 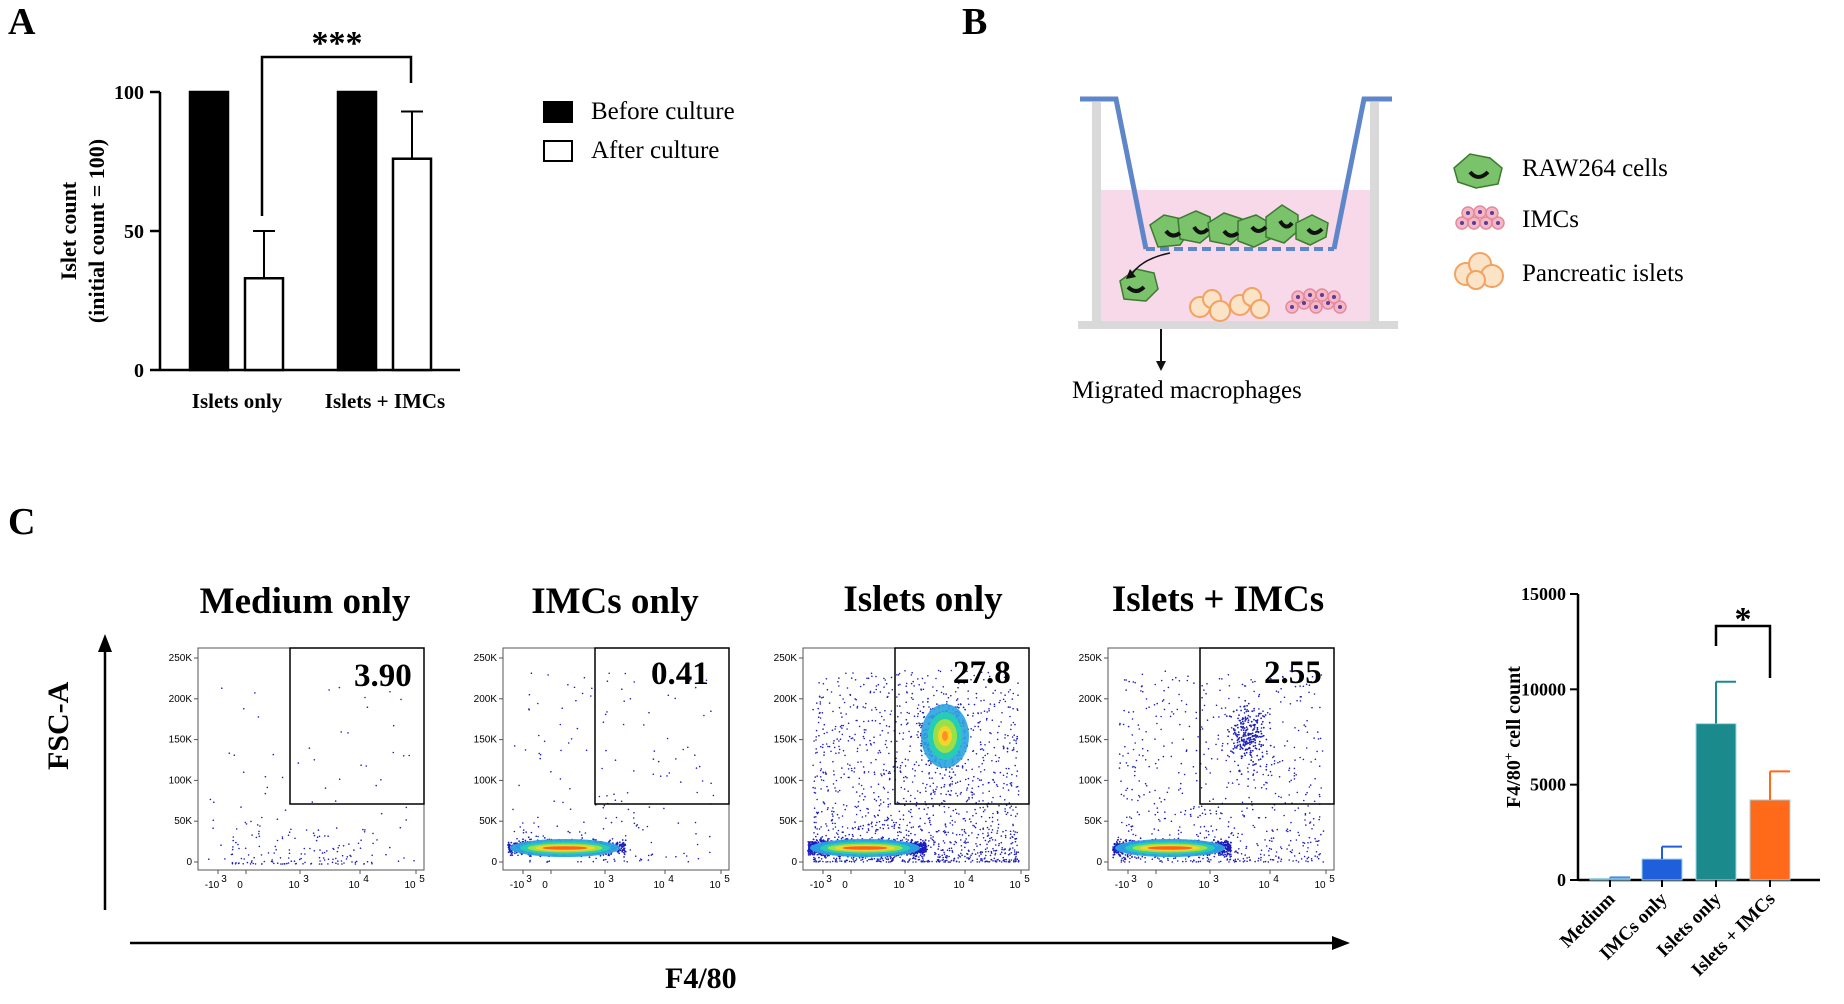 I want to click on y-axis-label: F4/80+ cell count, so click(x=1513, y=737).